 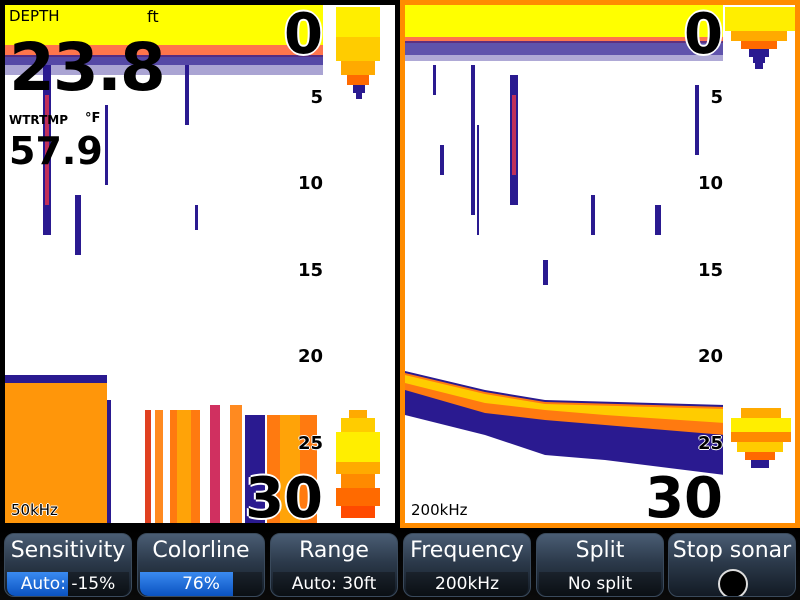 What do you see at coordinates (39, 120) in the screenshot?
I see `water-temp-title: WTRTMP` at bounding box center [39, 120].